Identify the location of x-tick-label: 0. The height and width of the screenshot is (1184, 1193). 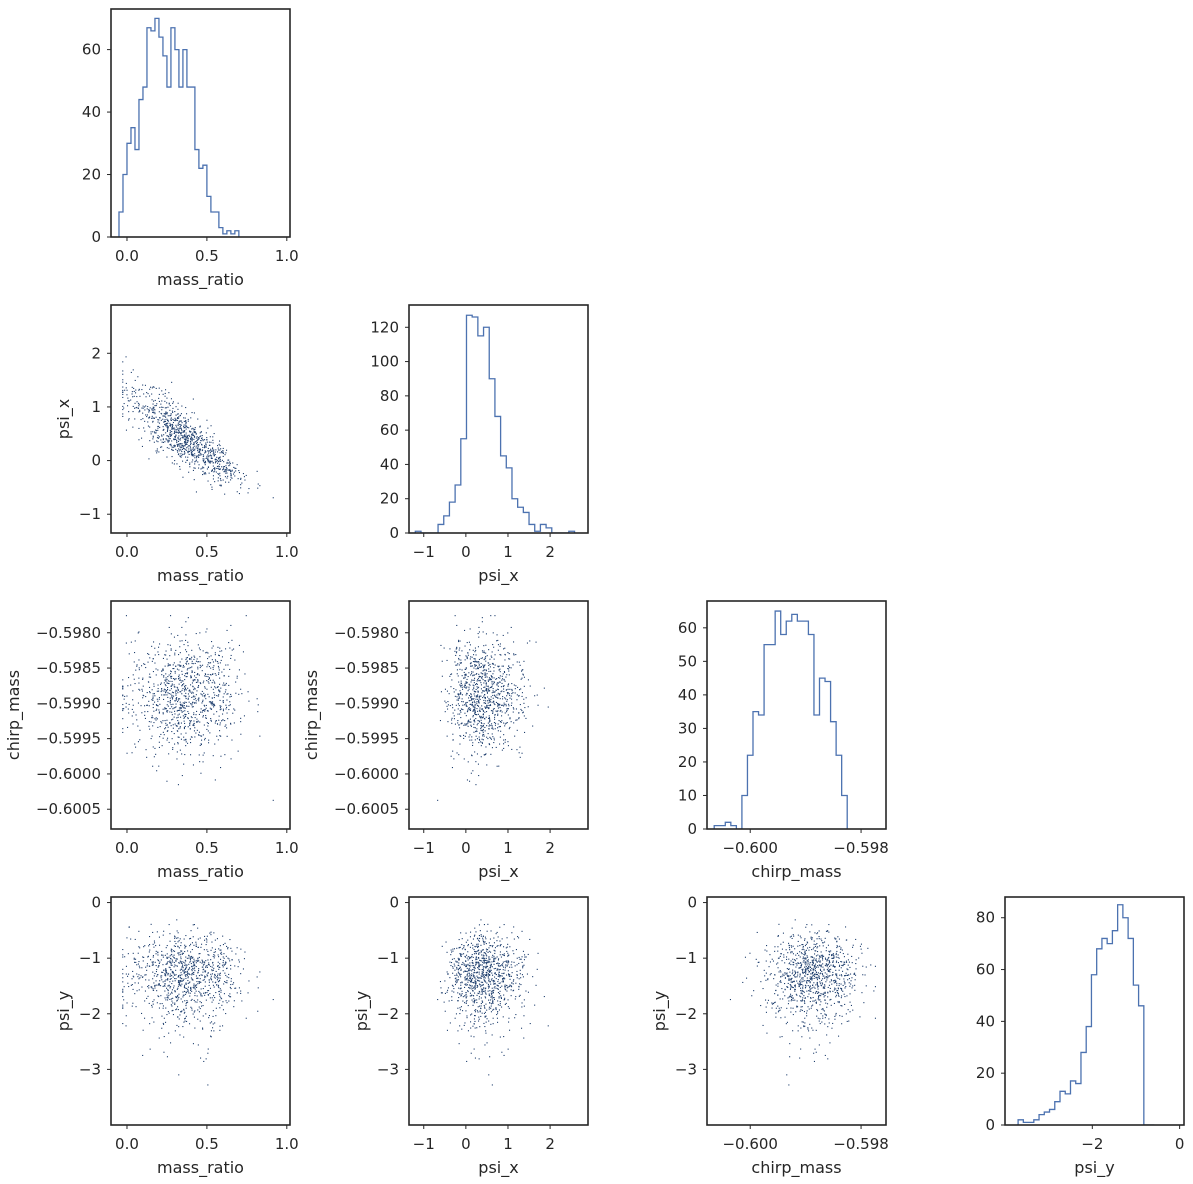
(466, 848).